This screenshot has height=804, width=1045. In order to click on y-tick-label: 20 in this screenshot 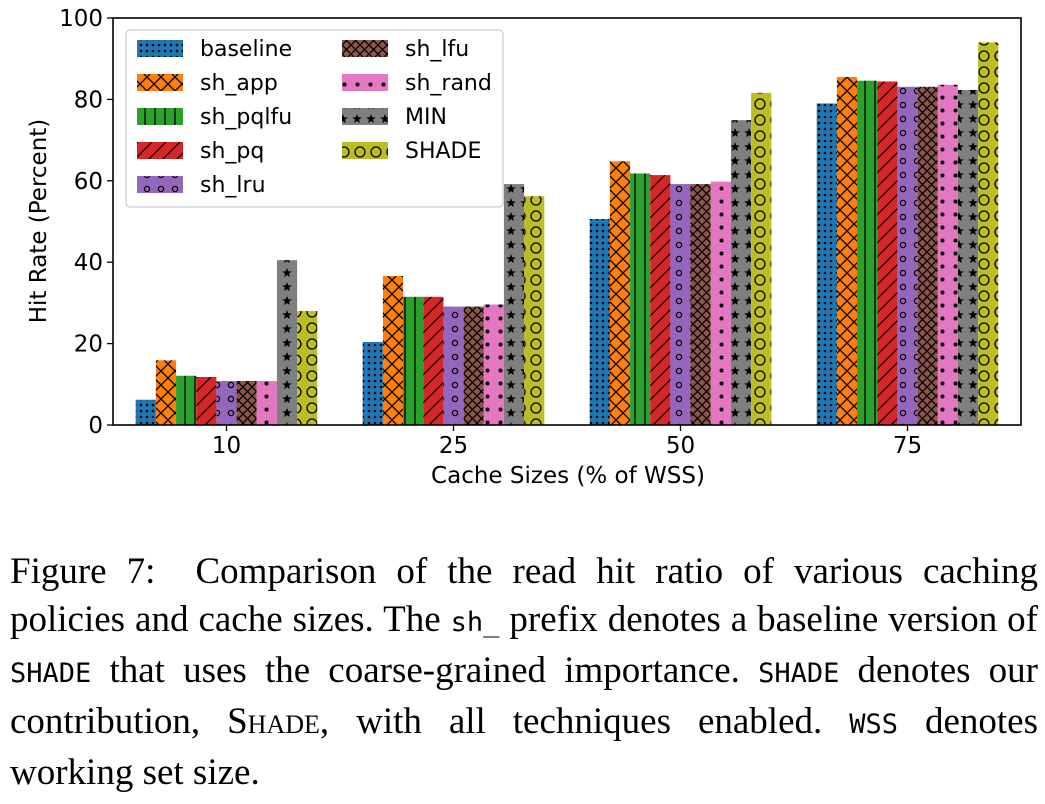, I will do `click(88, 345)`.